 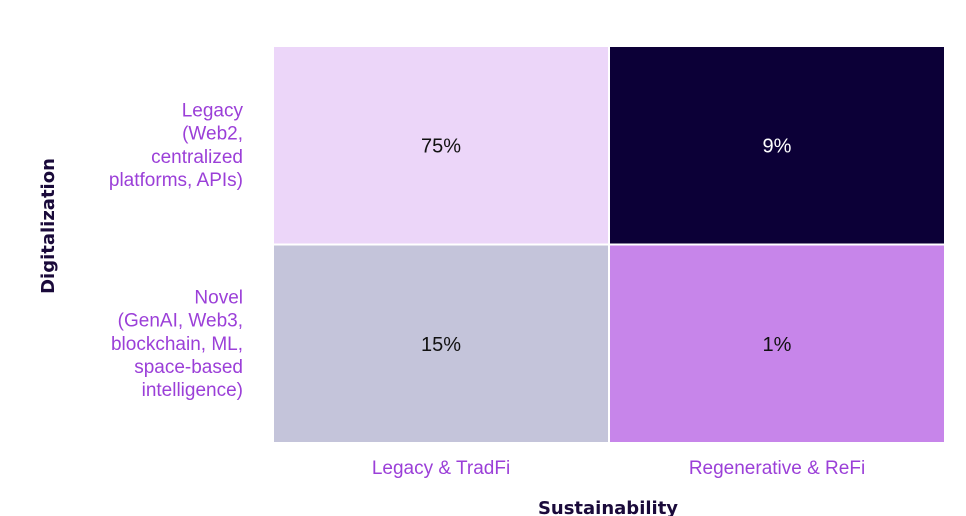 I want to click on cell-value-label-r0-c1: 9%, so click(x=777, y=146).